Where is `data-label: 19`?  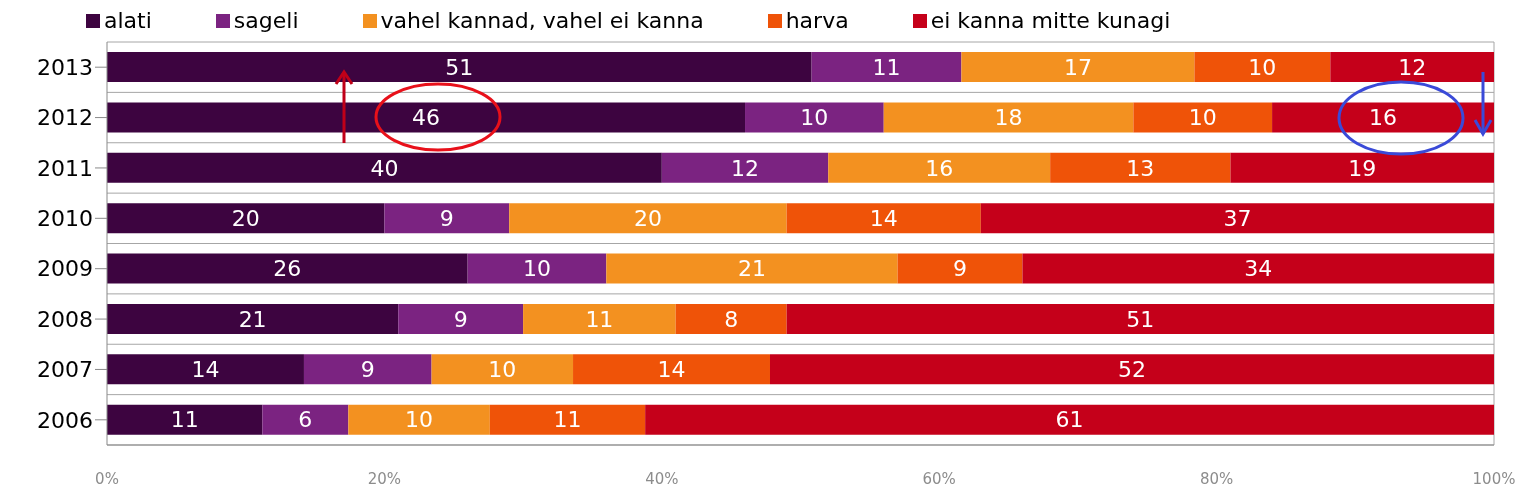 data-label: 19 is located at coordinates (1362, 168).